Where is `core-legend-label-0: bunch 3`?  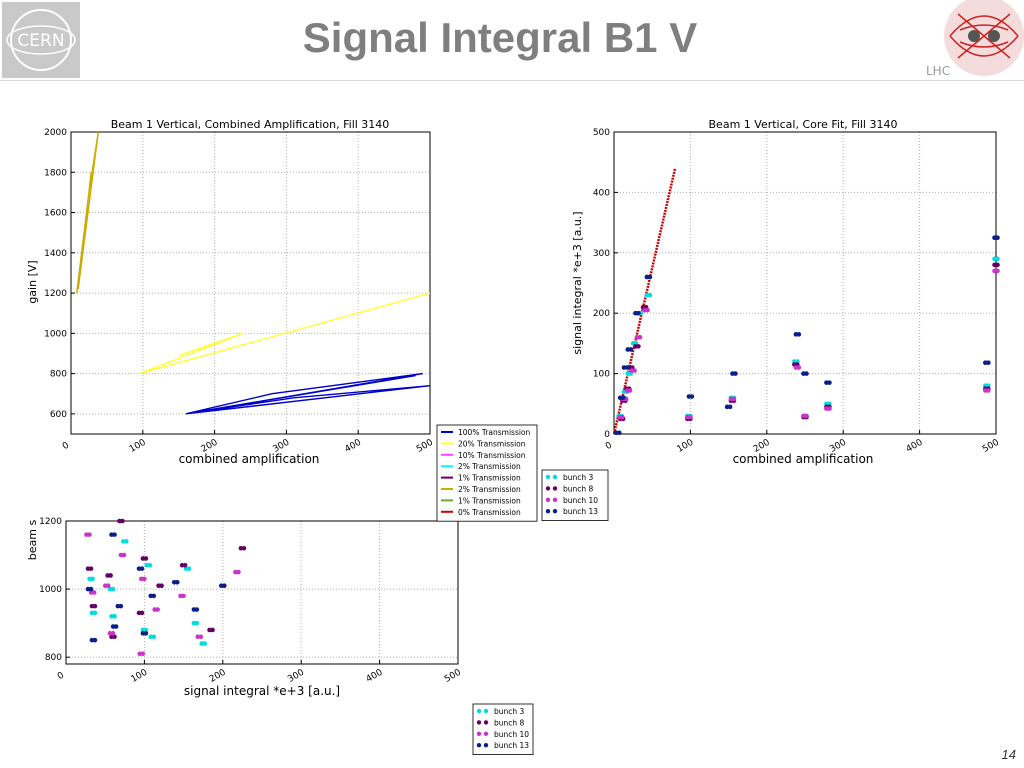
core-legend-label-0: bunch 3 is located at coordinates (578, 477).